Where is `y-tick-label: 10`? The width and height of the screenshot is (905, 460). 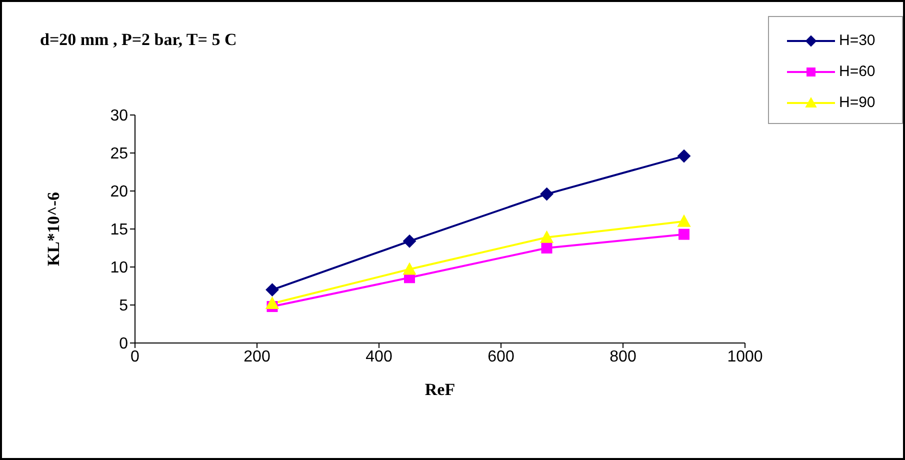
y-tick-label: 10 is located at coordinates (119, 268).